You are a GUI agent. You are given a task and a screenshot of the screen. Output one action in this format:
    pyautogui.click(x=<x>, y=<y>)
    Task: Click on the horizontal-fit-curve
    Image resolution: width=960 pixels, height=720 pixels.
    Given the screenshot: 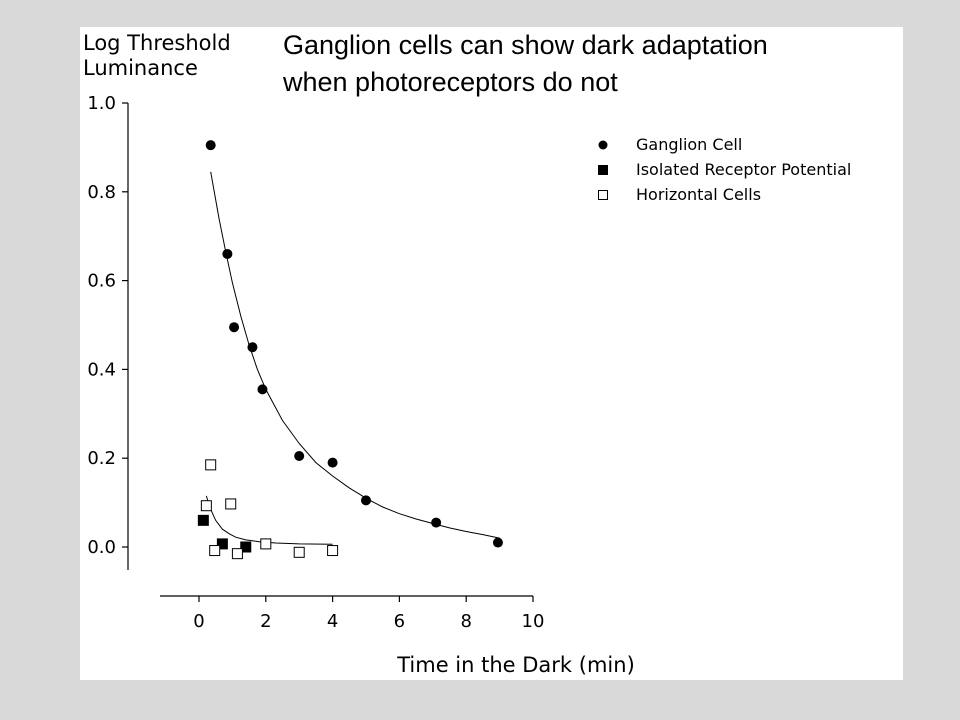 What is the action you would take?
    pyautogui.click(x=269, y=520)
    